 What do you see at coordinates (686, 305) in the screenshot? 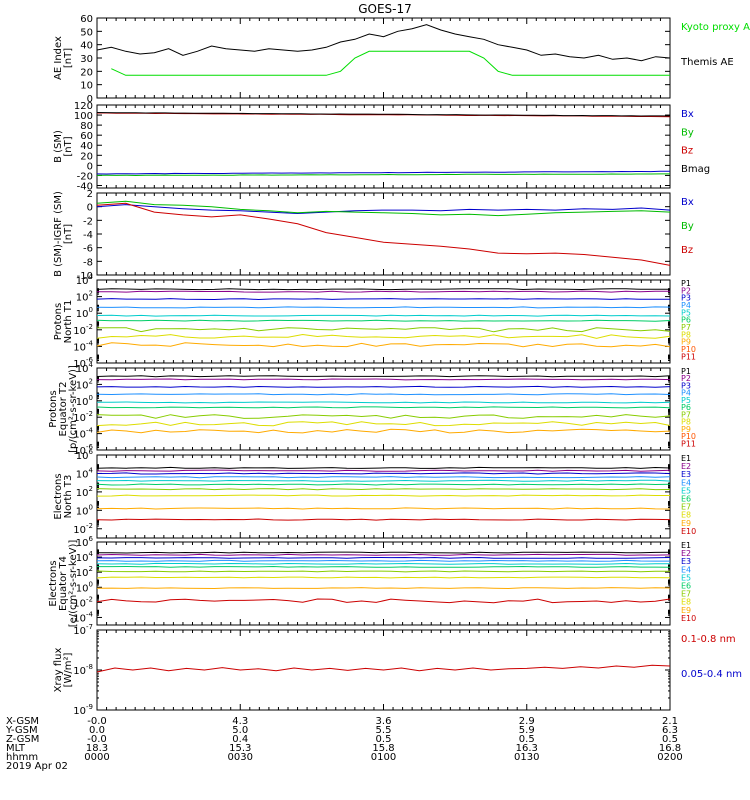
I see `legend-entry: P4` at bounding box center [686, 305].